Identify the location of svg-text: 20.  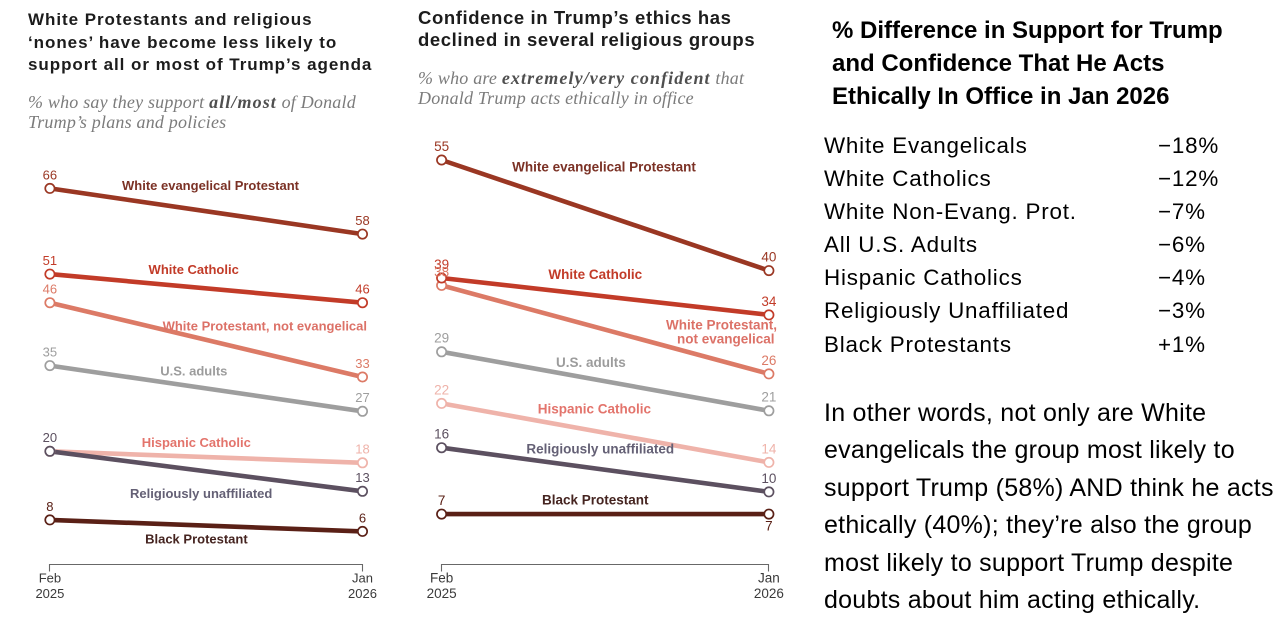
(50, 437).